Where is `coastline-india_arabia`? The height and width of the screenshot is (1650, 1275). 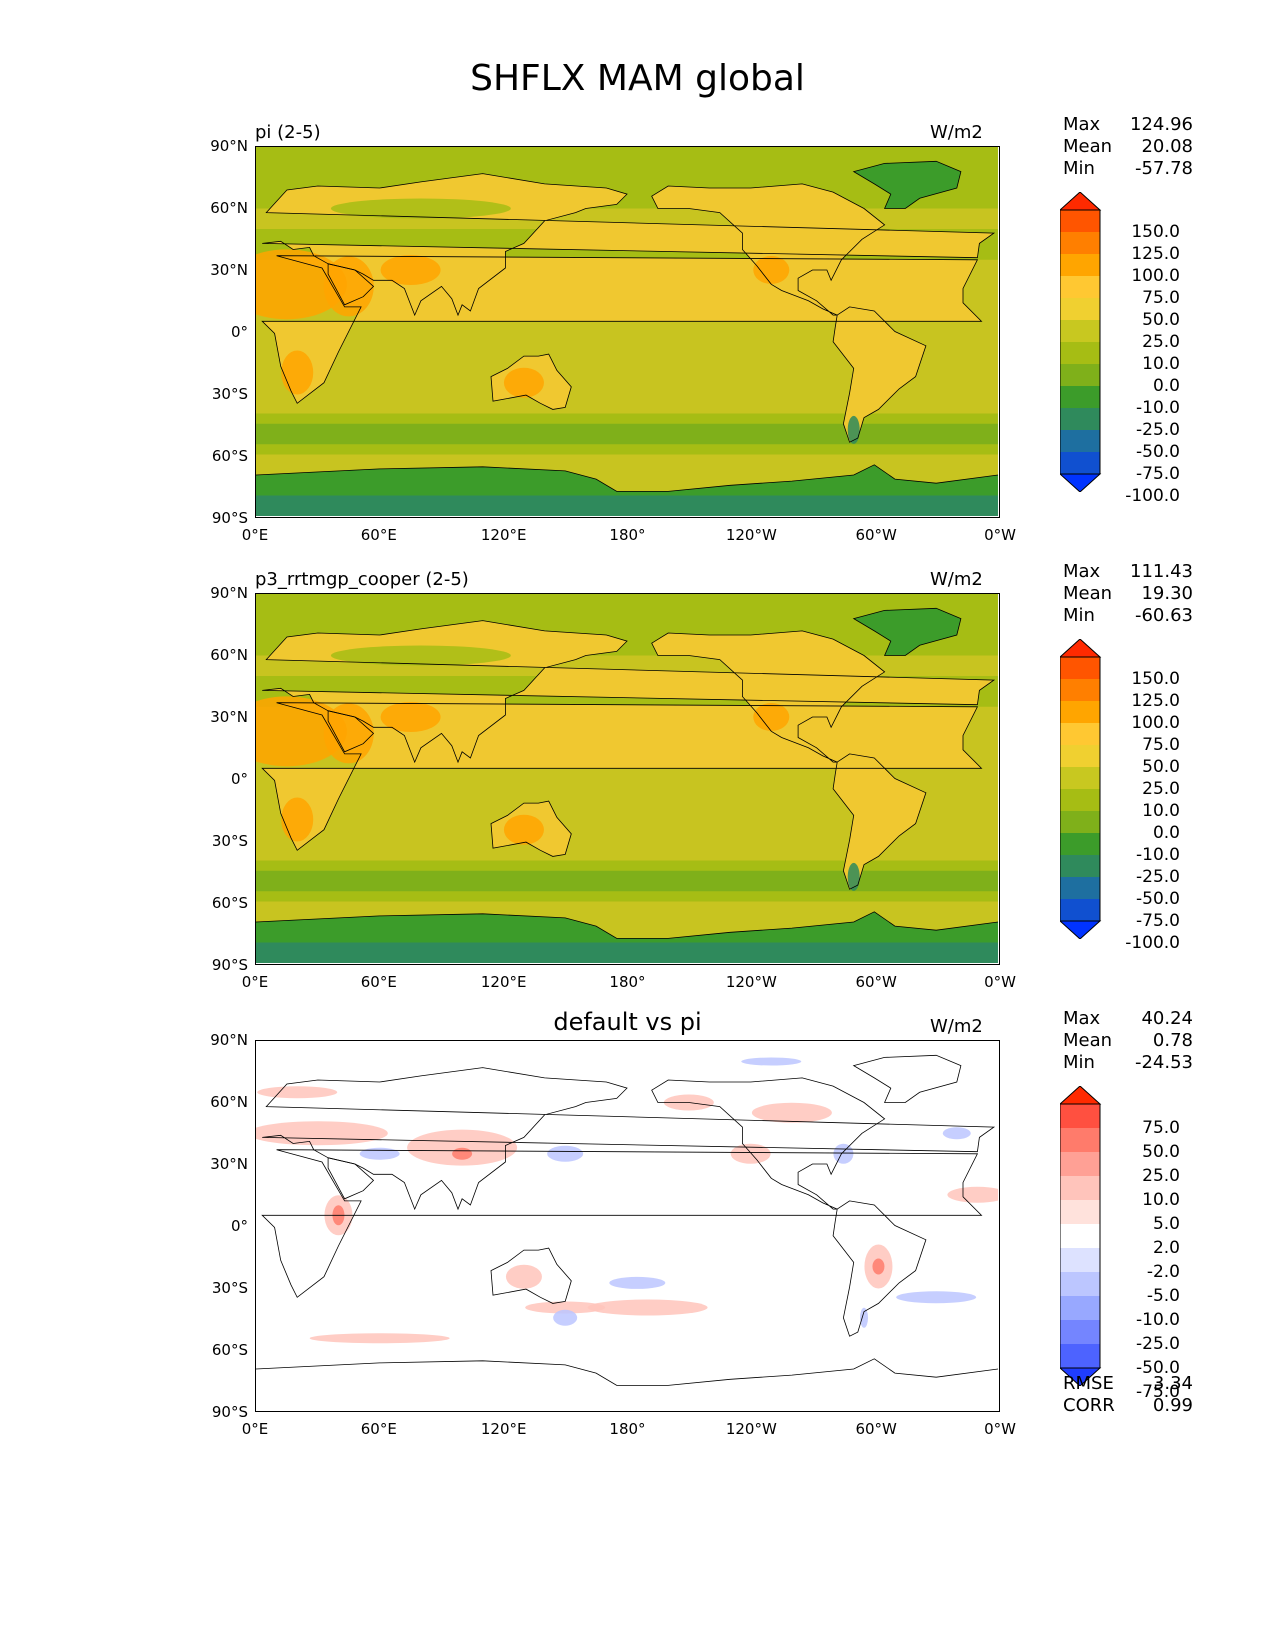 coastline-india_arabia is located at coordinates (351, 731).